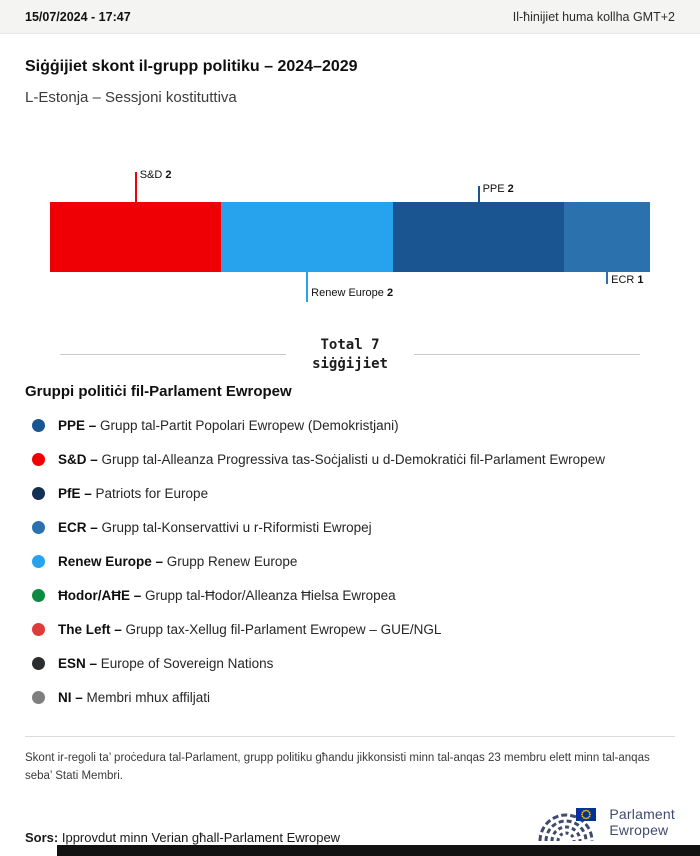 The image size is (700, 856). Describe the element at coordinates (42, 838) in the screenshot. I see `source-label: Sors:` at that location.